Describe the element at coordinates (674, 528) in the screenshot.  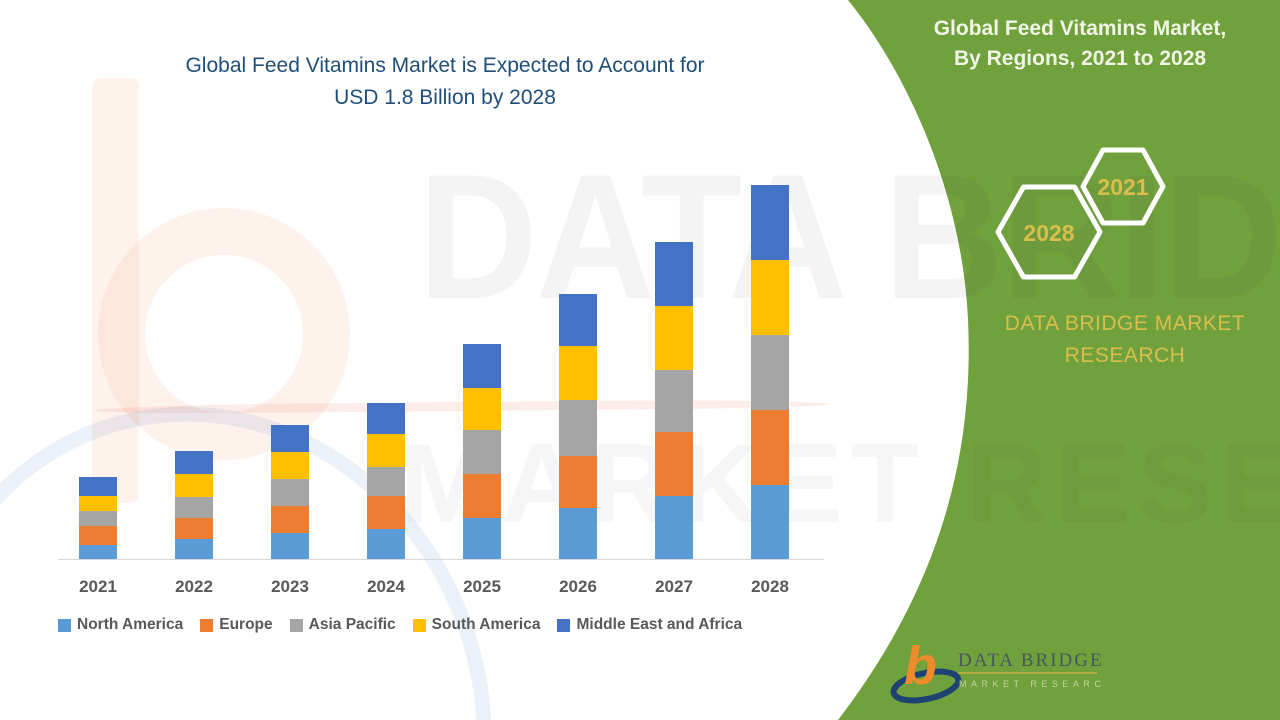
I see `bar-segment-2027-north-america` at that location.